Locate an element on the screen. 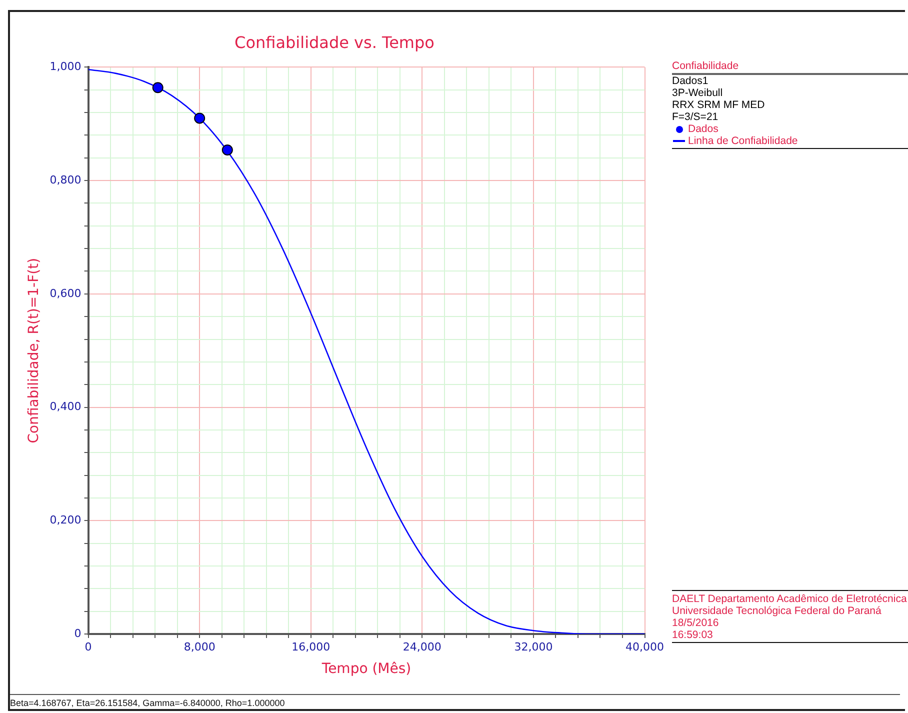 The image size is (908, 713). text: F=3/S=21 is located at coordinates (696, 117).